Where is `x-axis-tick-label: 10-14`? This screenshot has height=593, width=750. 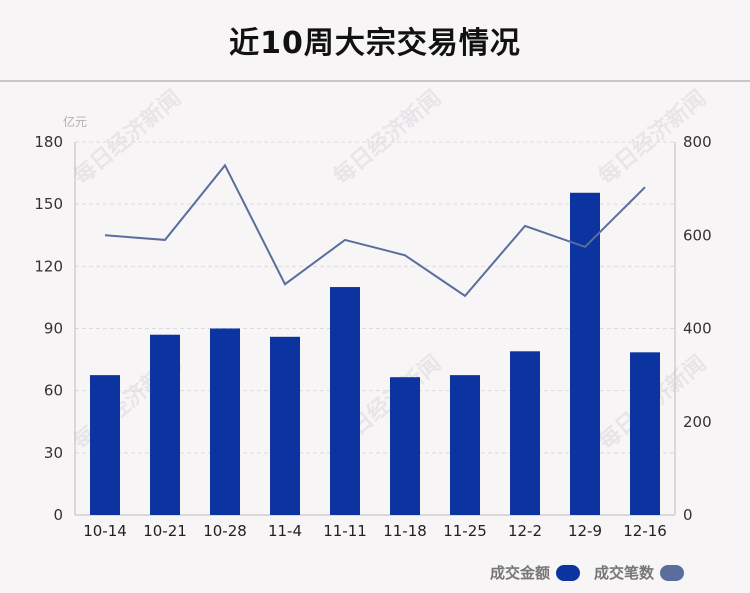 x-axis-tick-label: 10-14 is located at coordinates (105, 531).